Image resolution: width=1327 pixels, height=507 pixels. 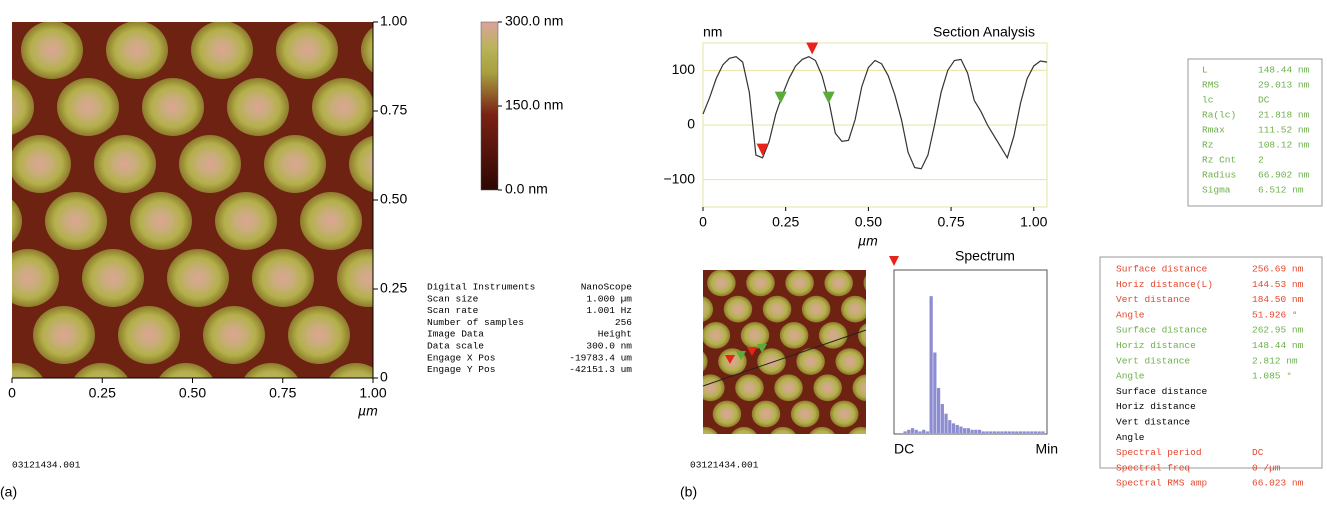 What do you see at coordinates (1284, 145) in the screenshot?
I see `roughness-value: 108.12 nm` at bounding box center [1284, 145].